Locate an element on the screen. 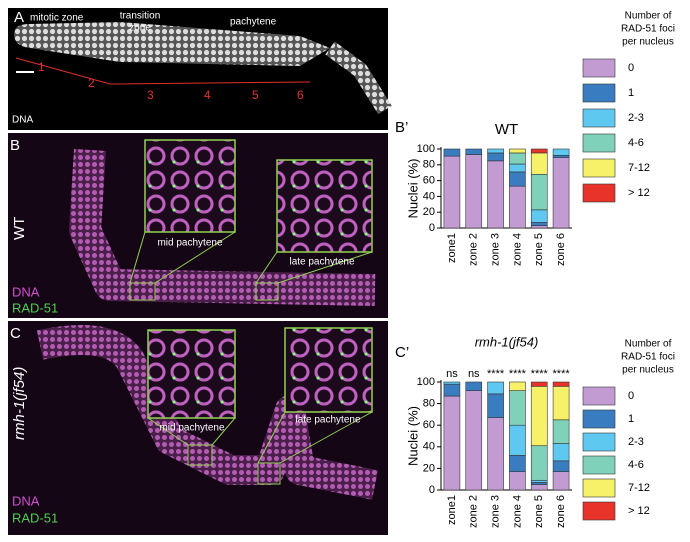 The image size is (690, 542). x-tick-label: zone 3 is located at coordinates (495, 249).